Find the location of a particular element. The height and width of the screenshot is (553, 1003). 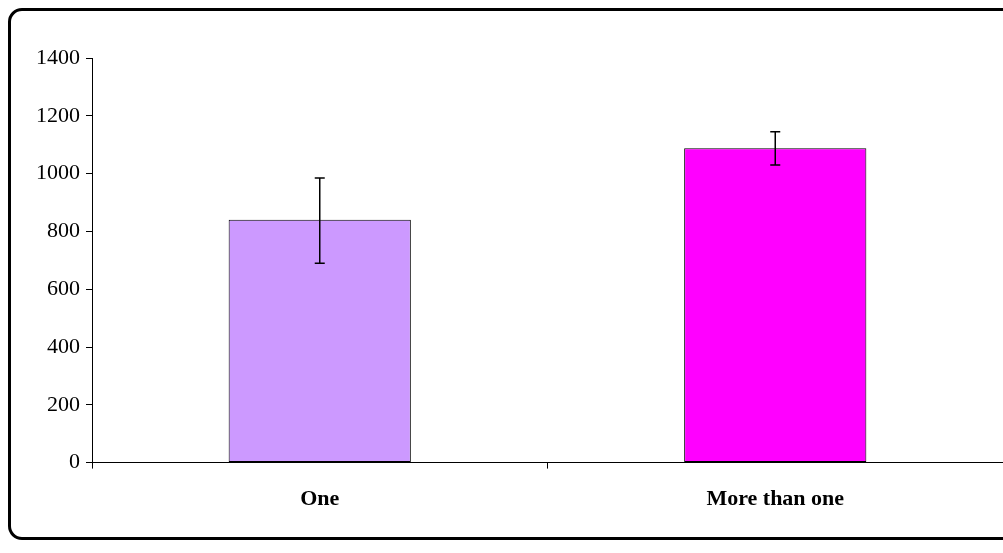

y-tick-label: 1000 is located at coordinates (58, 172).